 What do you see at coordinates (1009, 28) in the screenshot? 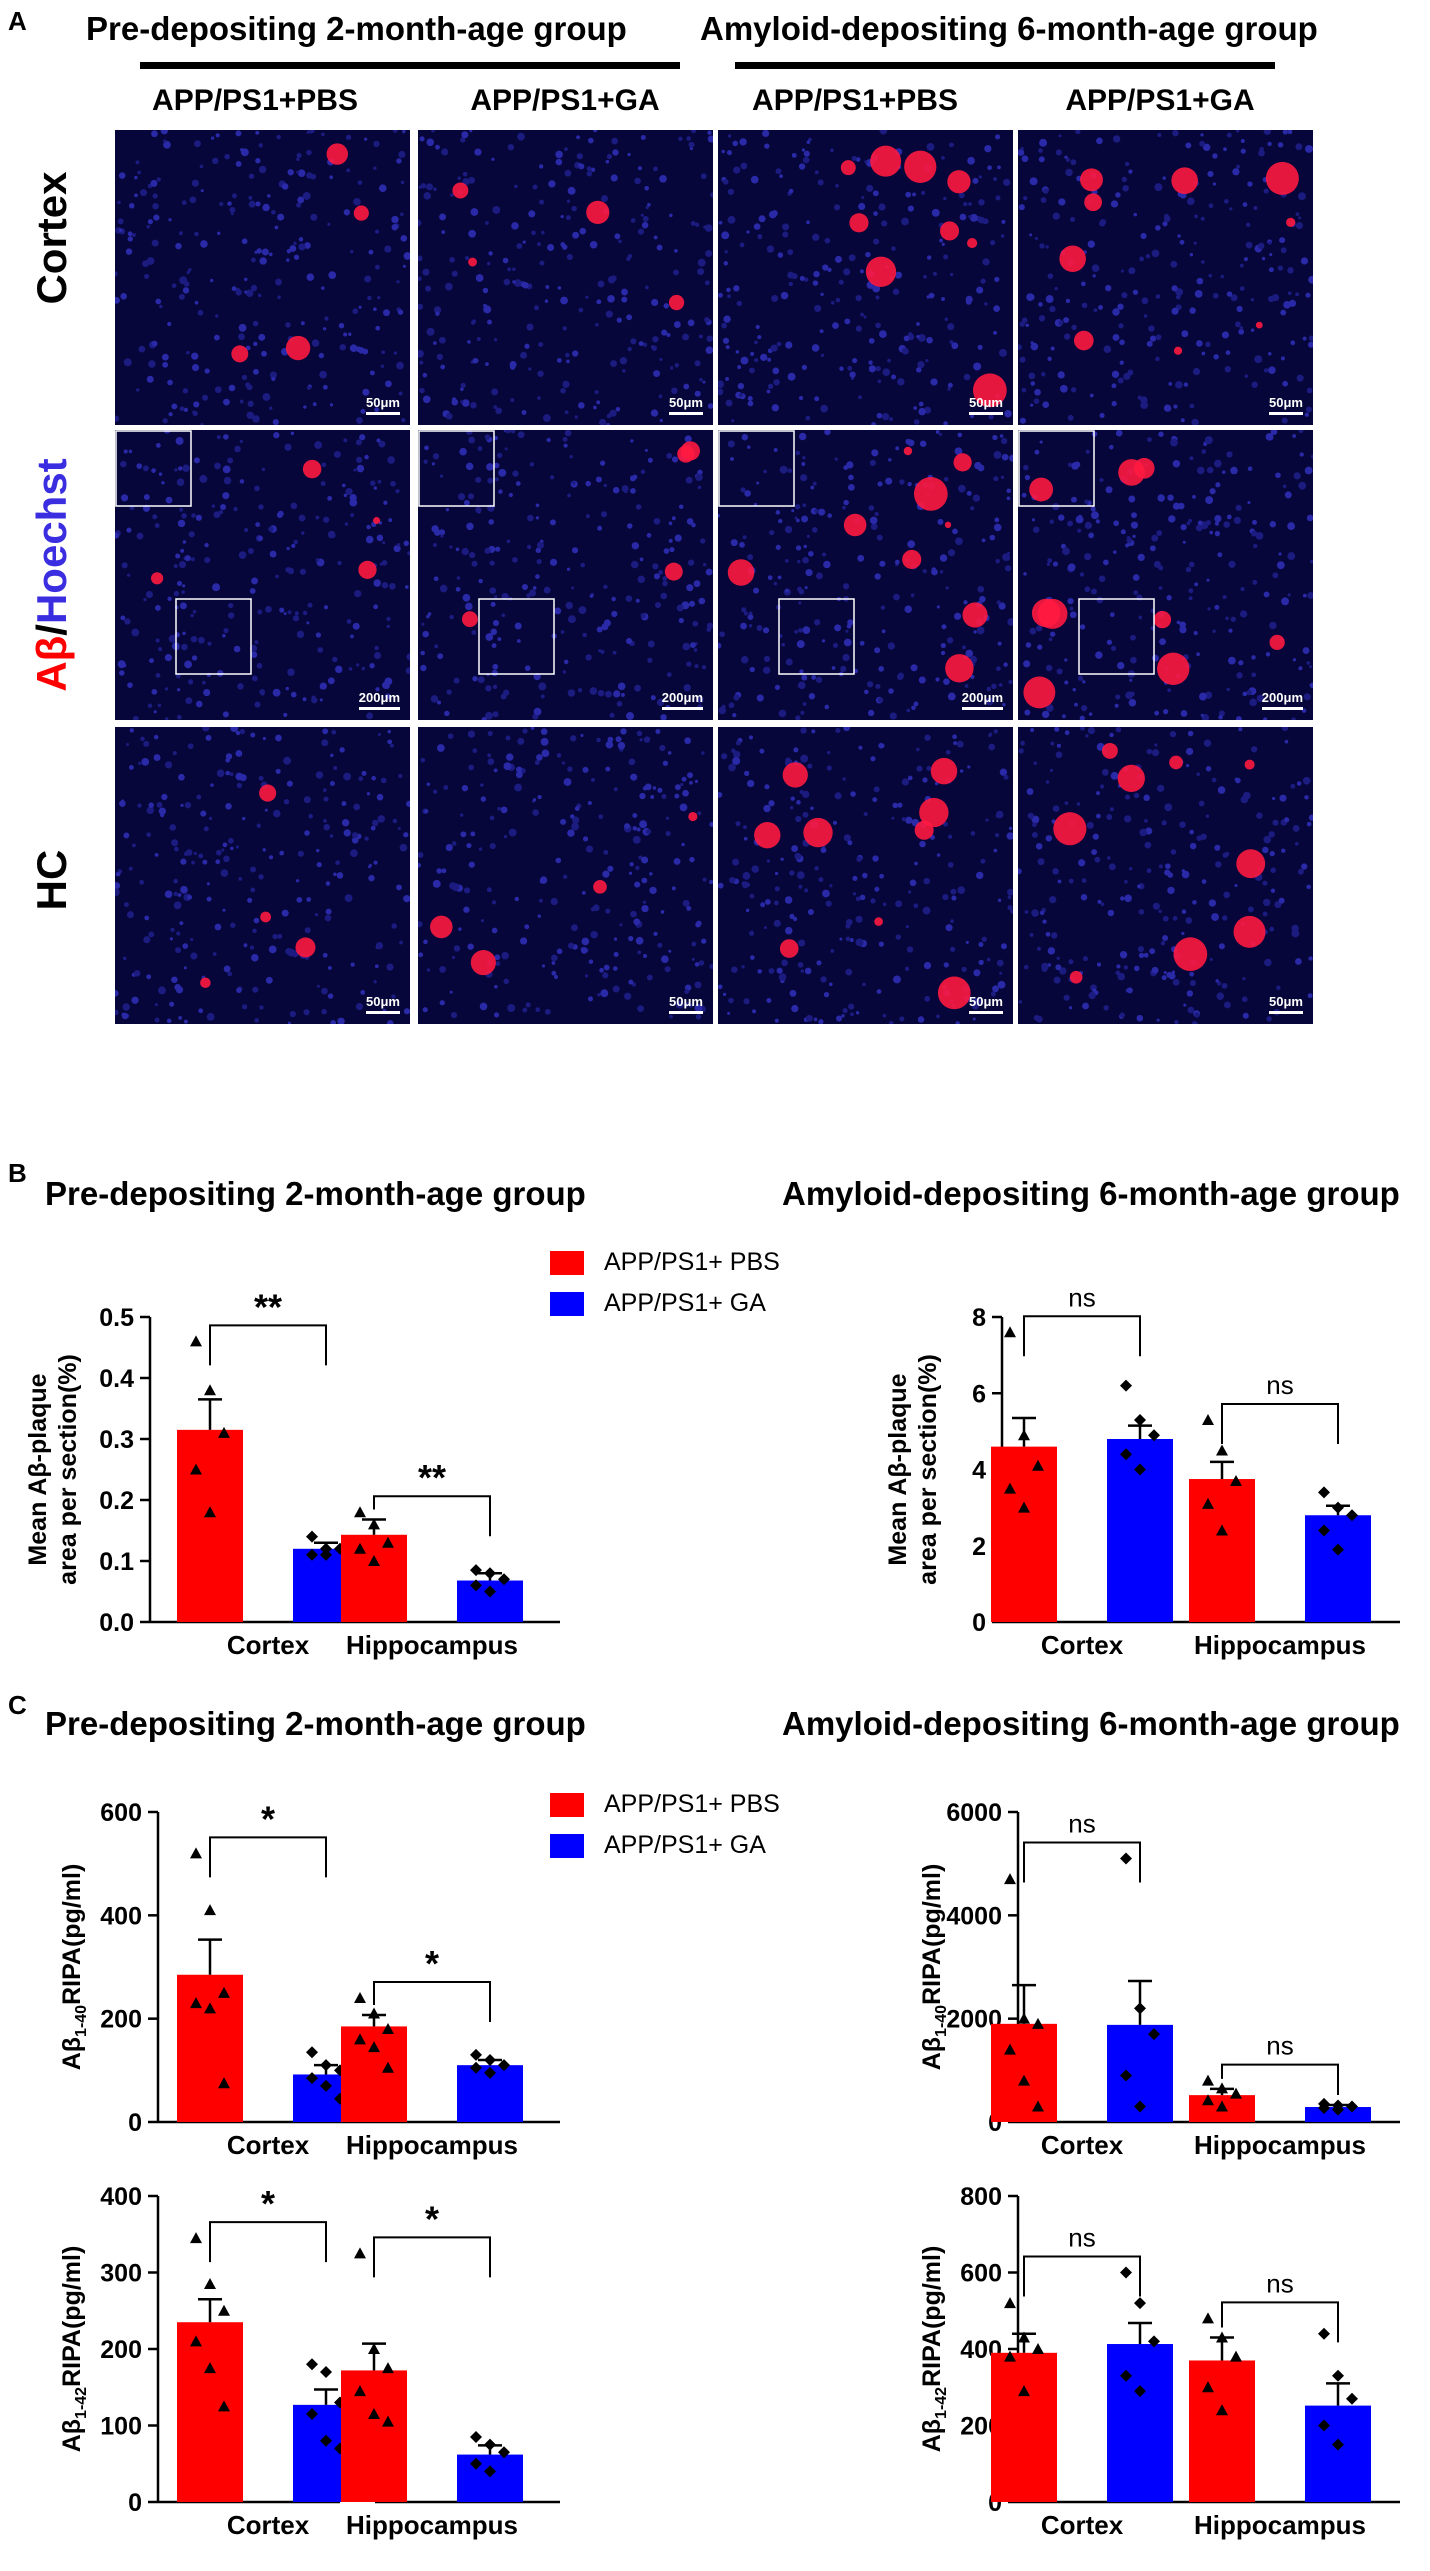
I see `group-title-amyloid: Amyloid-depositing 6-month-age group` at bounding box center [1009, 28].